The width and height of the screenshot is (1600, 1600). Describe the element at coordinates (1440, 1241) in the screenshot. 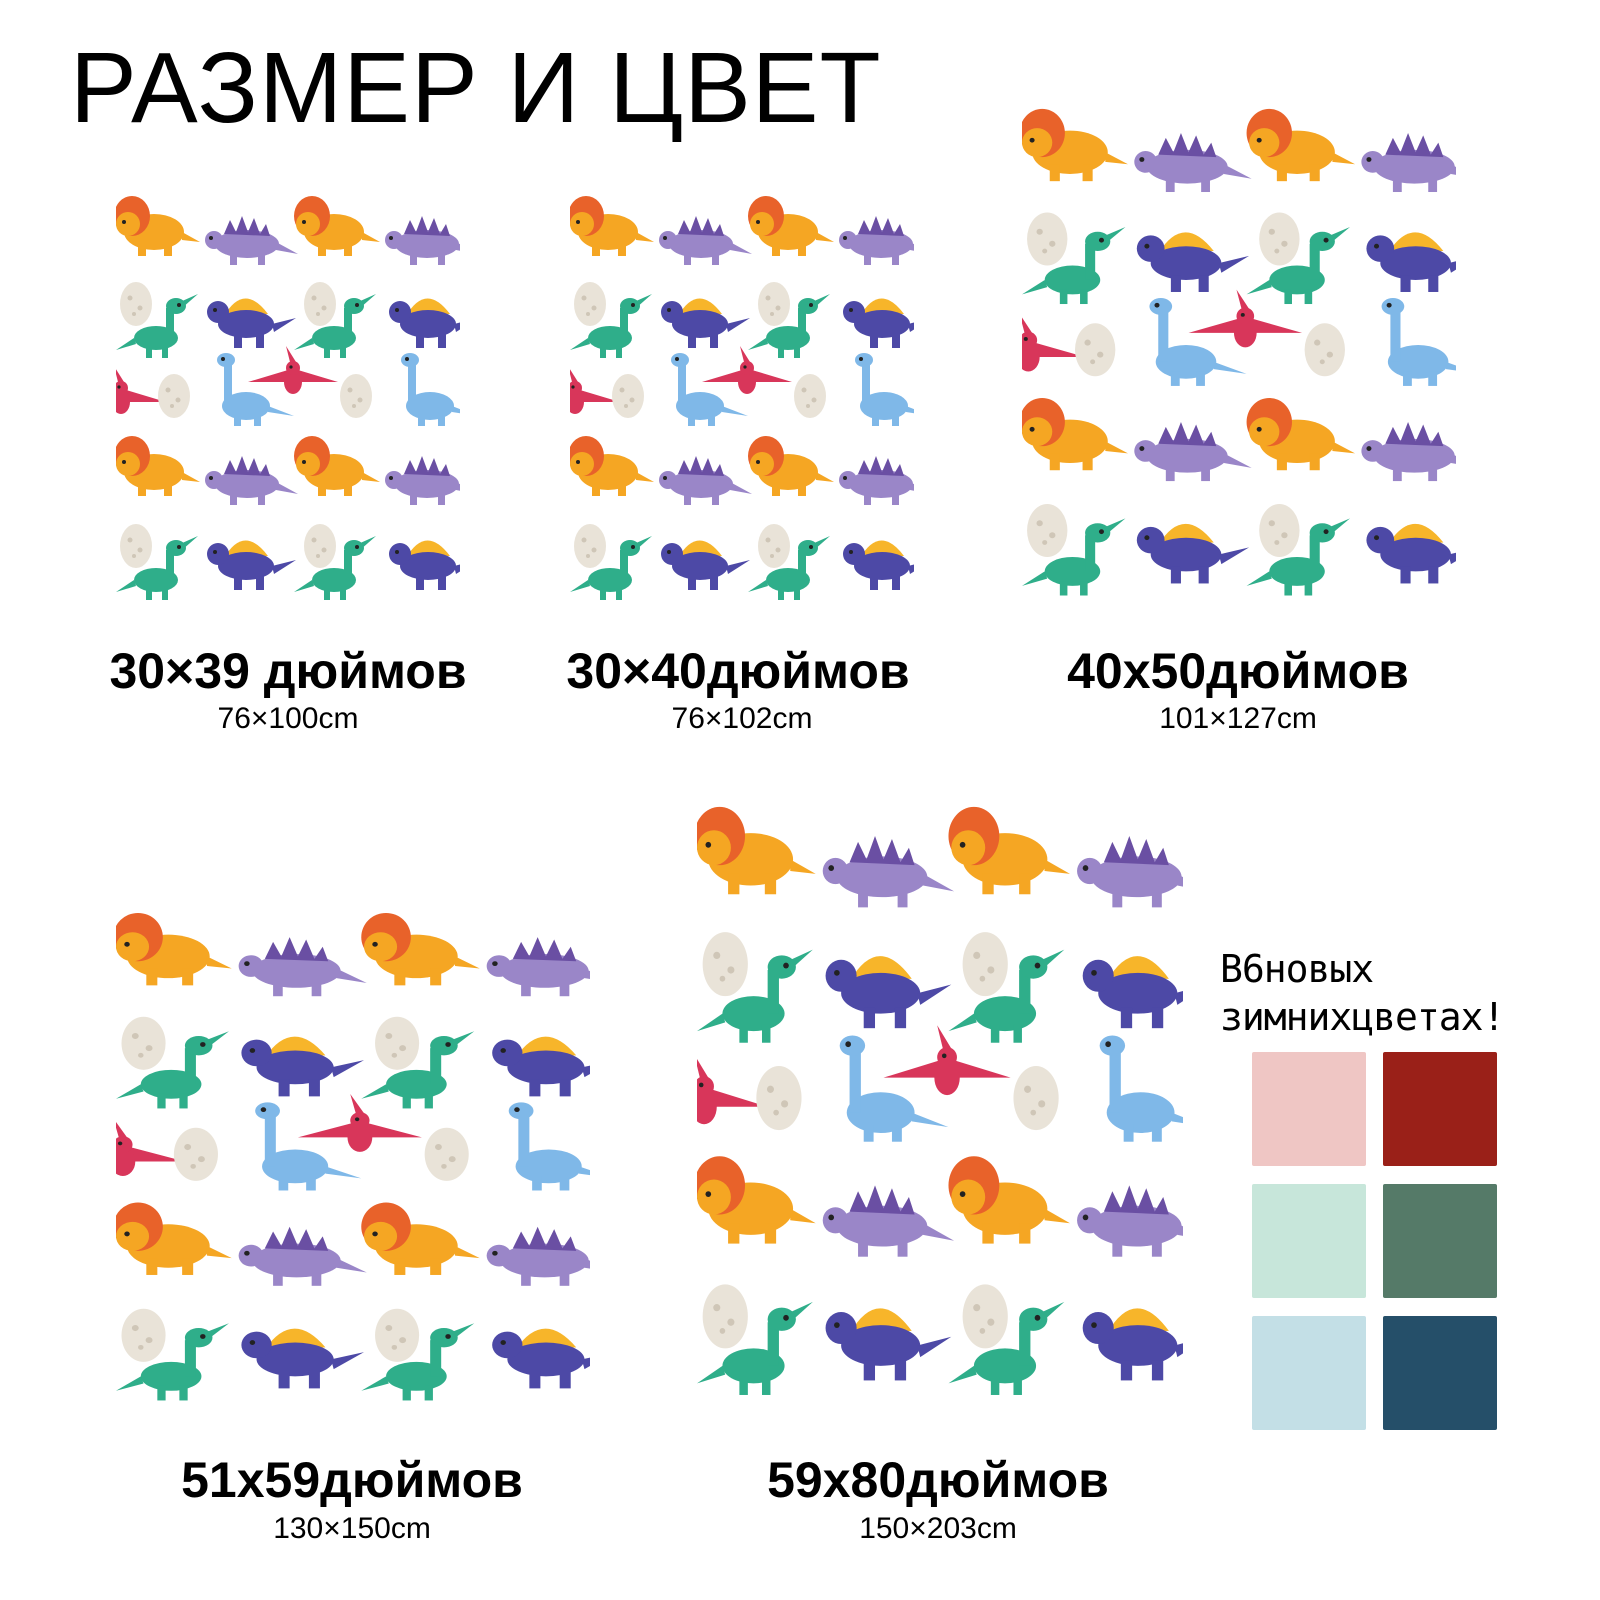

I see `color-swatch-green` at that location.